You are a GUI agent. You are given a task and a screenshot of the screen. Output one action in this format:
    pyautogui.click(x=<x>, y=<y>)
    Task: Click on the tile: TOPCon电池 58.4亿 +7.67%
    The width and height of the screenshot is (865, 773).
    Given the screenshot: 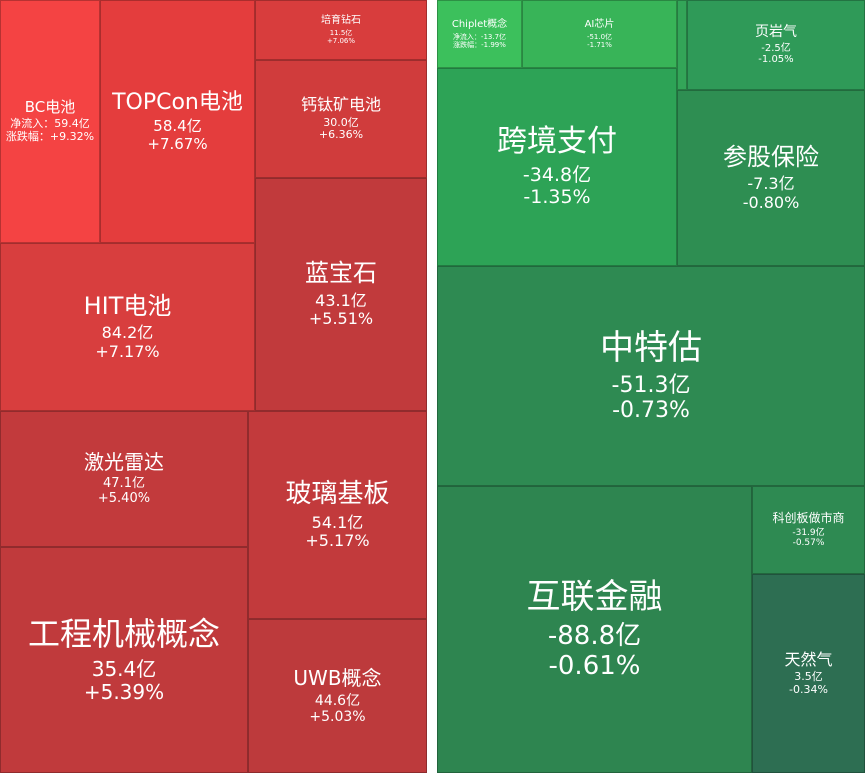 What is the action you would take?
    pyautogui.click(x=177, y=121)
    